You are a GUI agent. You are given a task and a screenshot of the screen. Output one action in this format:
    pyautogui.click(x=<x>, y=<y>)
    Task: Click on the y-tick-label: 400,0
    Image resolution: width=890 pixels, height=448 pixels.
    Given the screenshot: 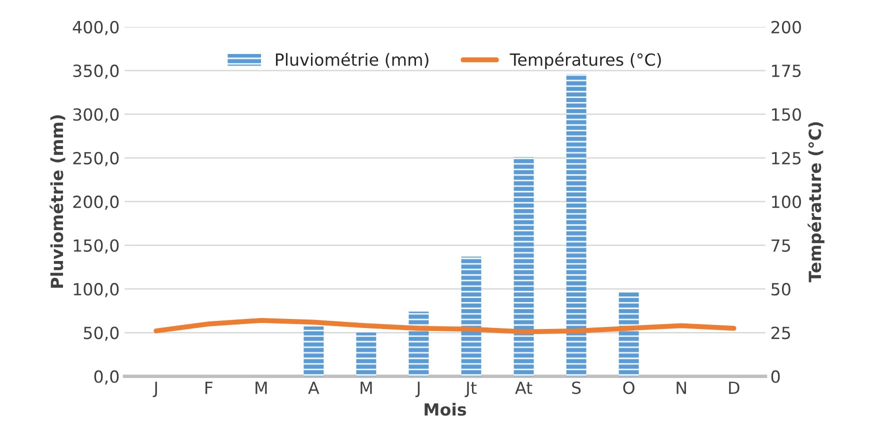 What is the action you would take?
    pyautogui.click(x=95, y=28)
    